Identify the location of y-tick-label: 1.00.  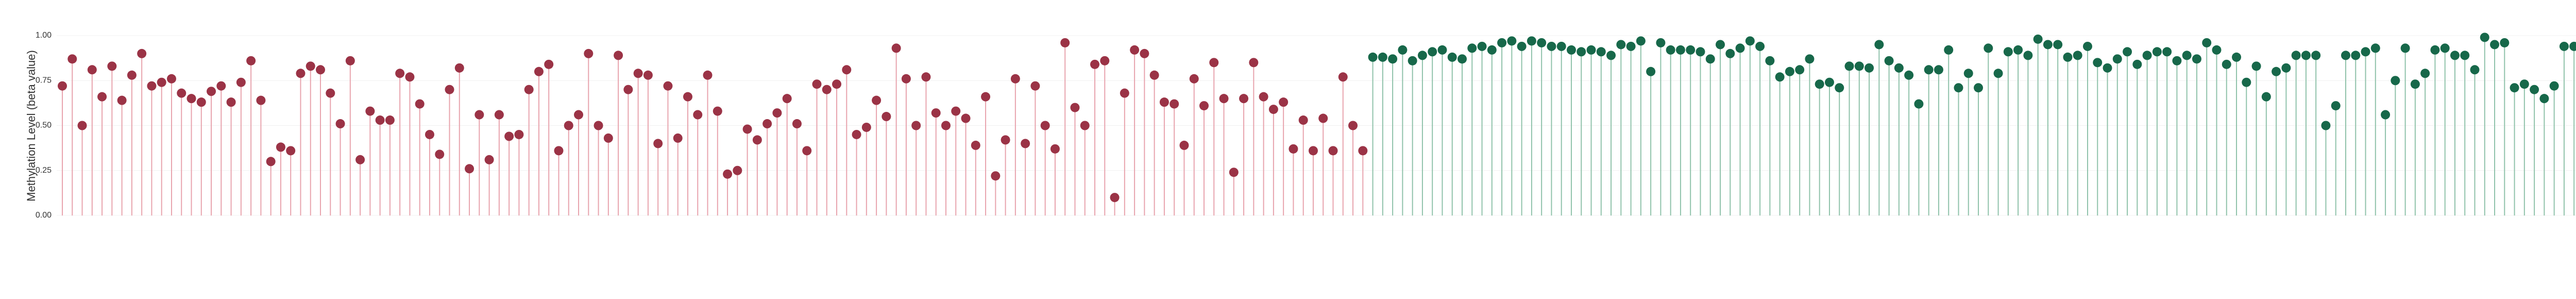
(44, 35).